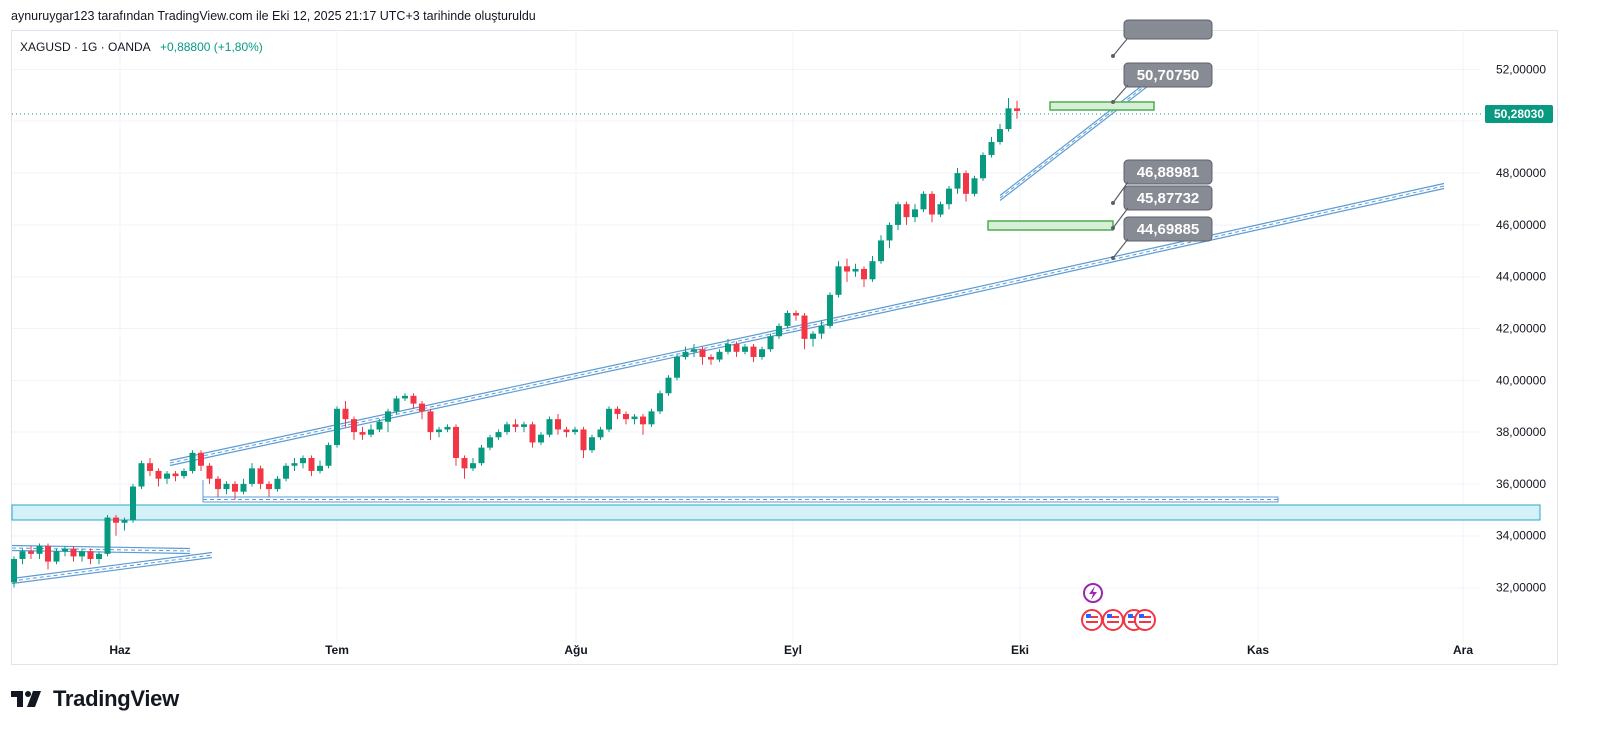 The width and height of the screenshot is (1600, 745). I want to click on triangle-upper-line-upper, so click(101, 547).